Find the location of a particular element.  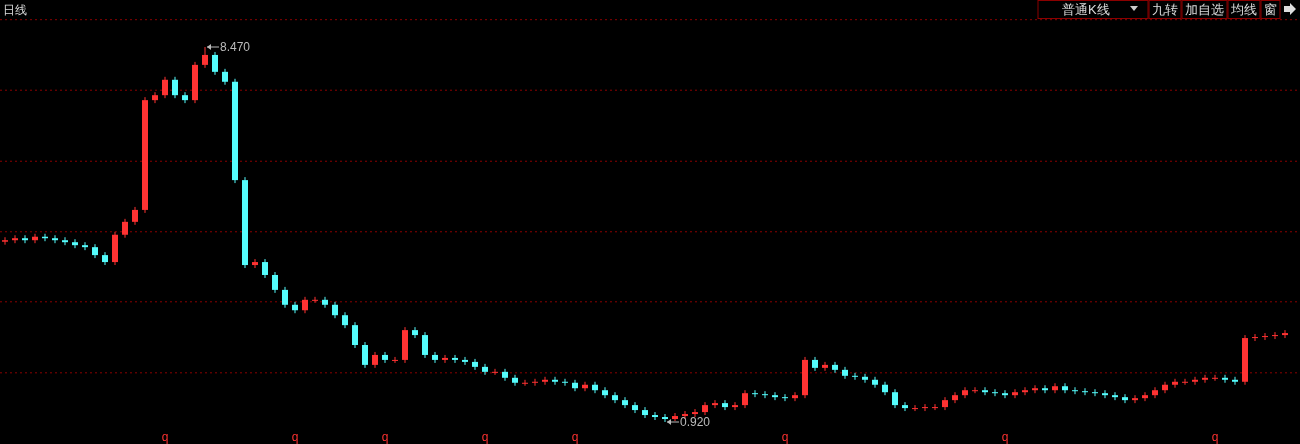

text: 窗 is located at coordinates (1270, 9).